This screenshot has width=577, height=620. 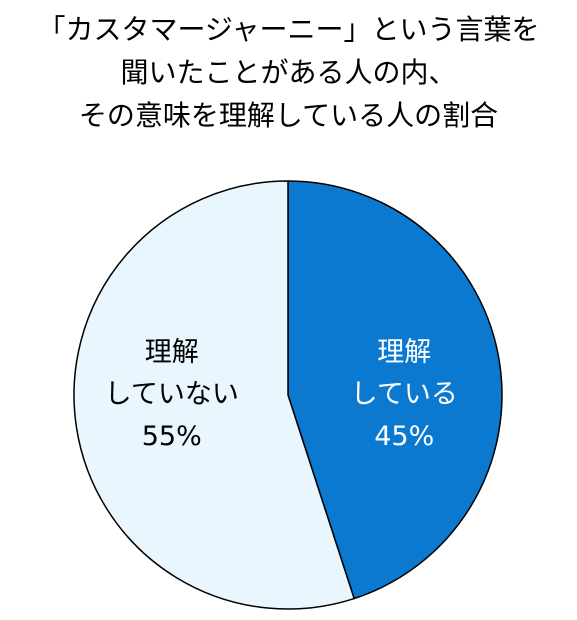 I want to click on category-label: 理解 していない, so click(x=171, y=373).